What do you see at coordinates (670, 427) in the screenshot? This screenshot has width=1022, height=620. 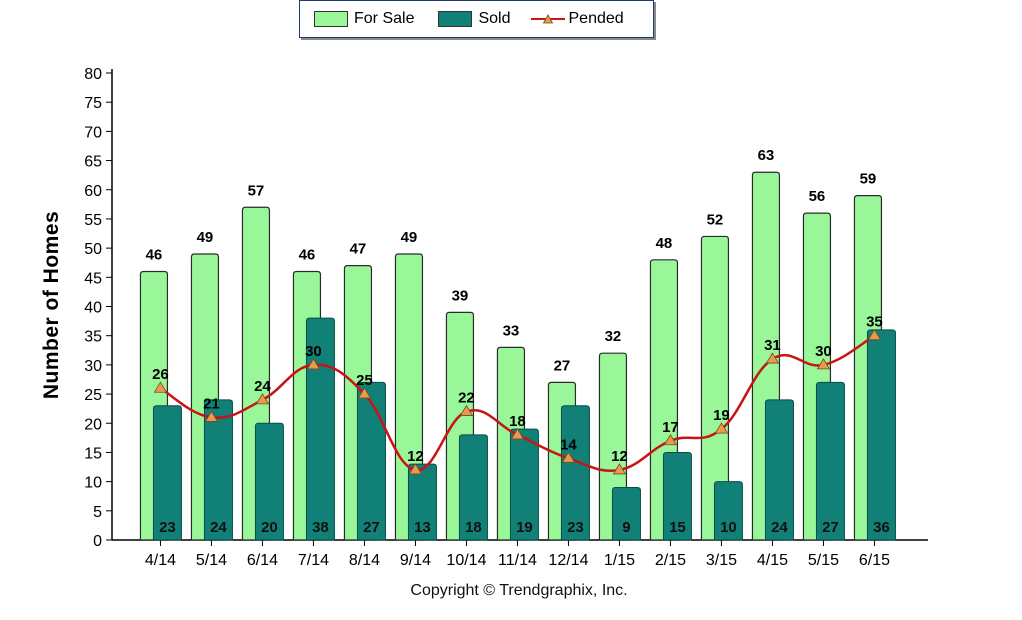 I see `data-label-pended: 17` at bounding box center [670, 427].